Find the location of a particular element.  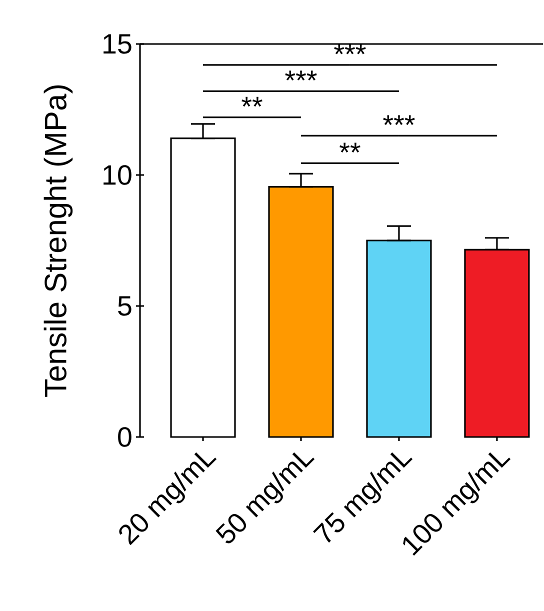

y-tick-label: 10 is located at coordinates (118, 175).